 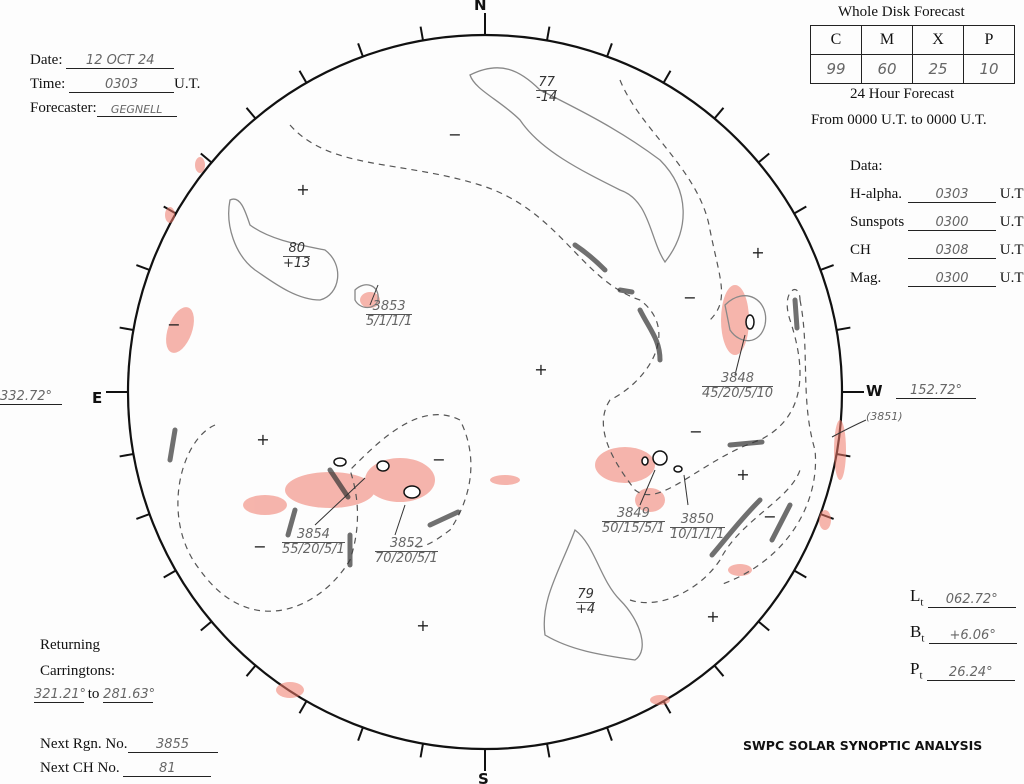 I want to click on east-longitude: 332.72°, so click(x=31, y=397).